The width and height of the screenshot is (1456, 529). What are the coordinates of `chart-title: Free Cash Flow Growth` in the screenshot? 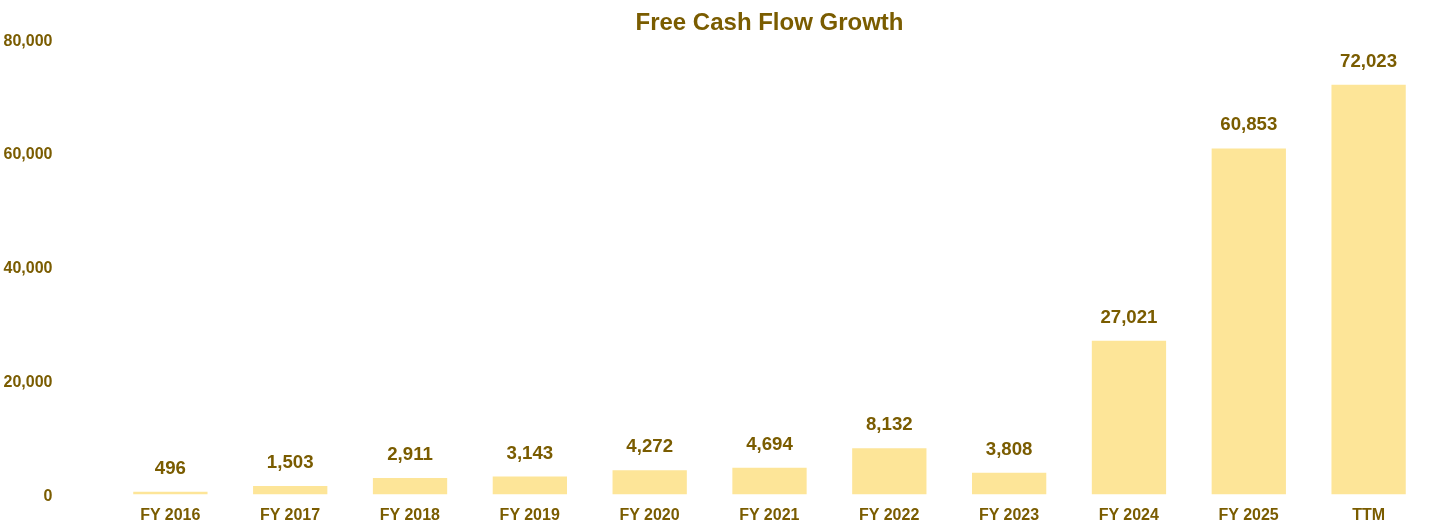 It's located at (769, 21).